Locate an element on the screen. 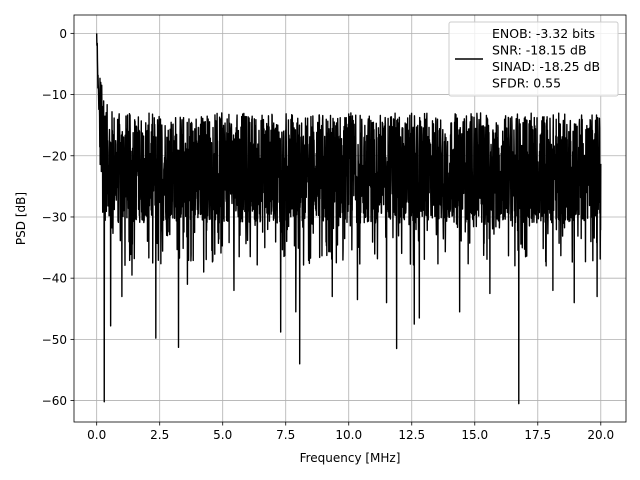 This screenshot has width=640, height=480. x-tick-label: 2.5 is located at coordinates (159, 435).